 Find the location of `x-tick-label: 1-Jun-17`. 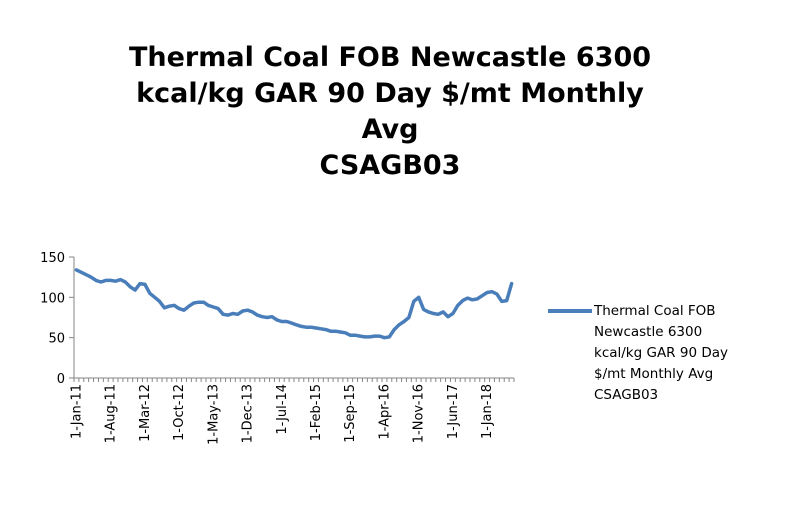

x-tick-label: 1-Jun-17 is located at coordinates (453, 411).